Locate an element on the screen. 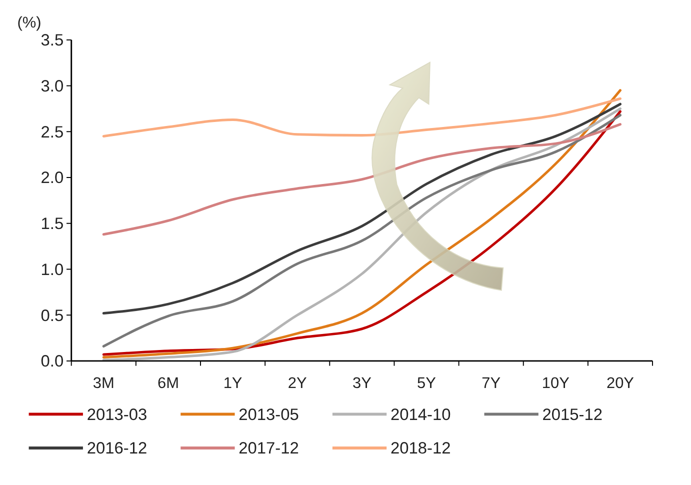  y-tick-label: 0.5 is located at coordinates (52, 315).